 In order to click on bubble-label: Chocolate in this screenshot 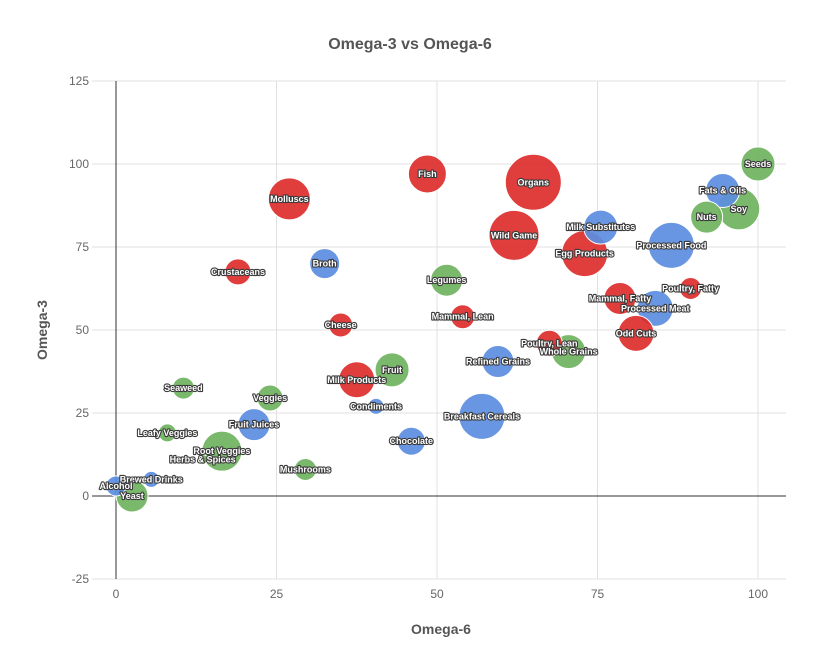, I will do `click(412, 441)`.